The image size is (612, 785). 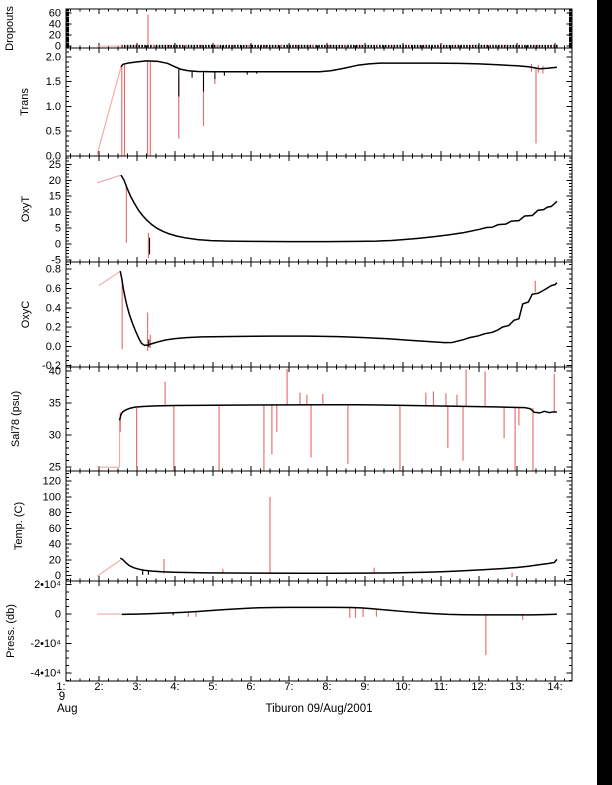 I want to click on panel-oxyt: -5 0 5 10 15 20 25 OxyT, so click(x=296, y=211).